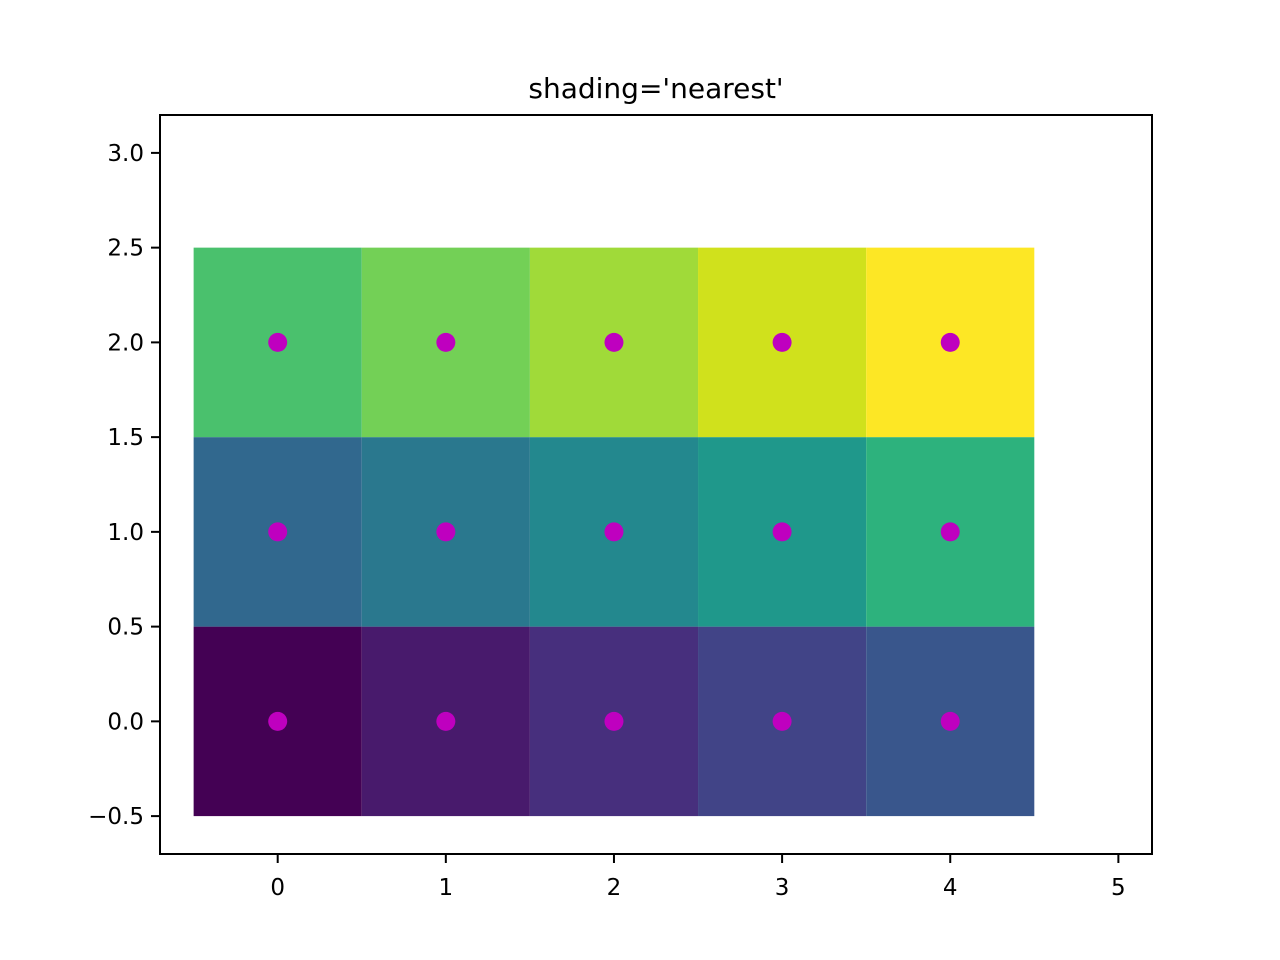  What do you see at coordinates (614, 888) in the screenshot?
I see `x-tick-label: 2` at bounding box center [614, 888].